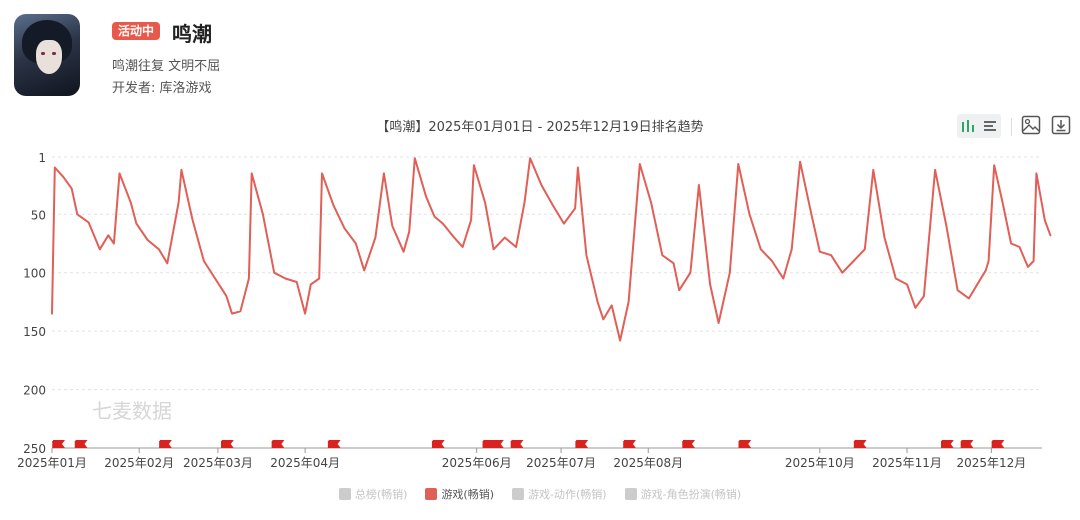  What do you see at coordinates (42, 158) in the screenshot?
I see `y-tick-label: 1` at bounding box center [42, 158].